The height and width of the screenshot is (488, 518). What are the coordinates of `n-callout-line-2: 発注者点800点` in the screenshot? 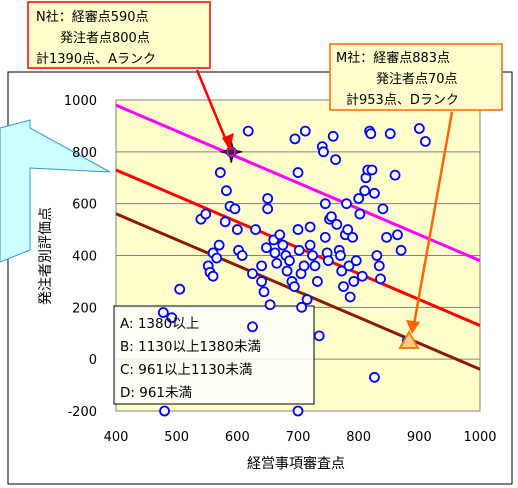 It's located at (105, 38).